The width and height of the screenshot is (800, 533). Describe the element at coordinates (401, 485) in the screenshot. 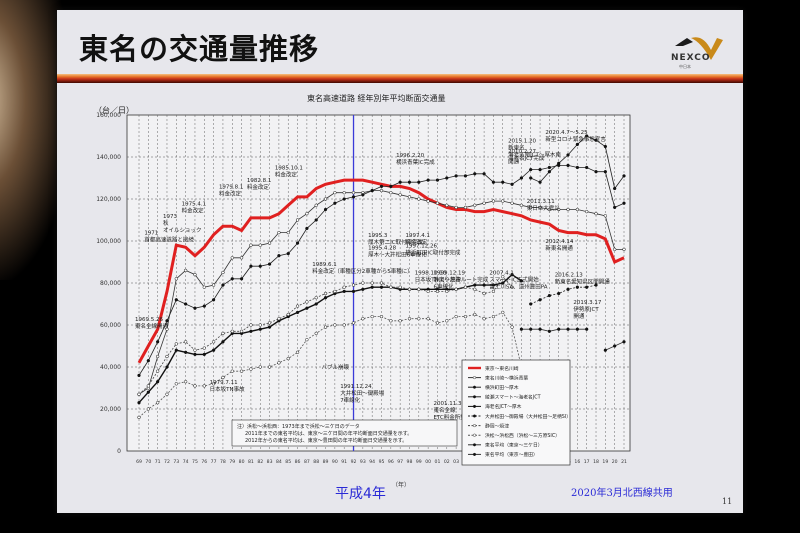

I see `x-axis-unit: （年）` at that location.